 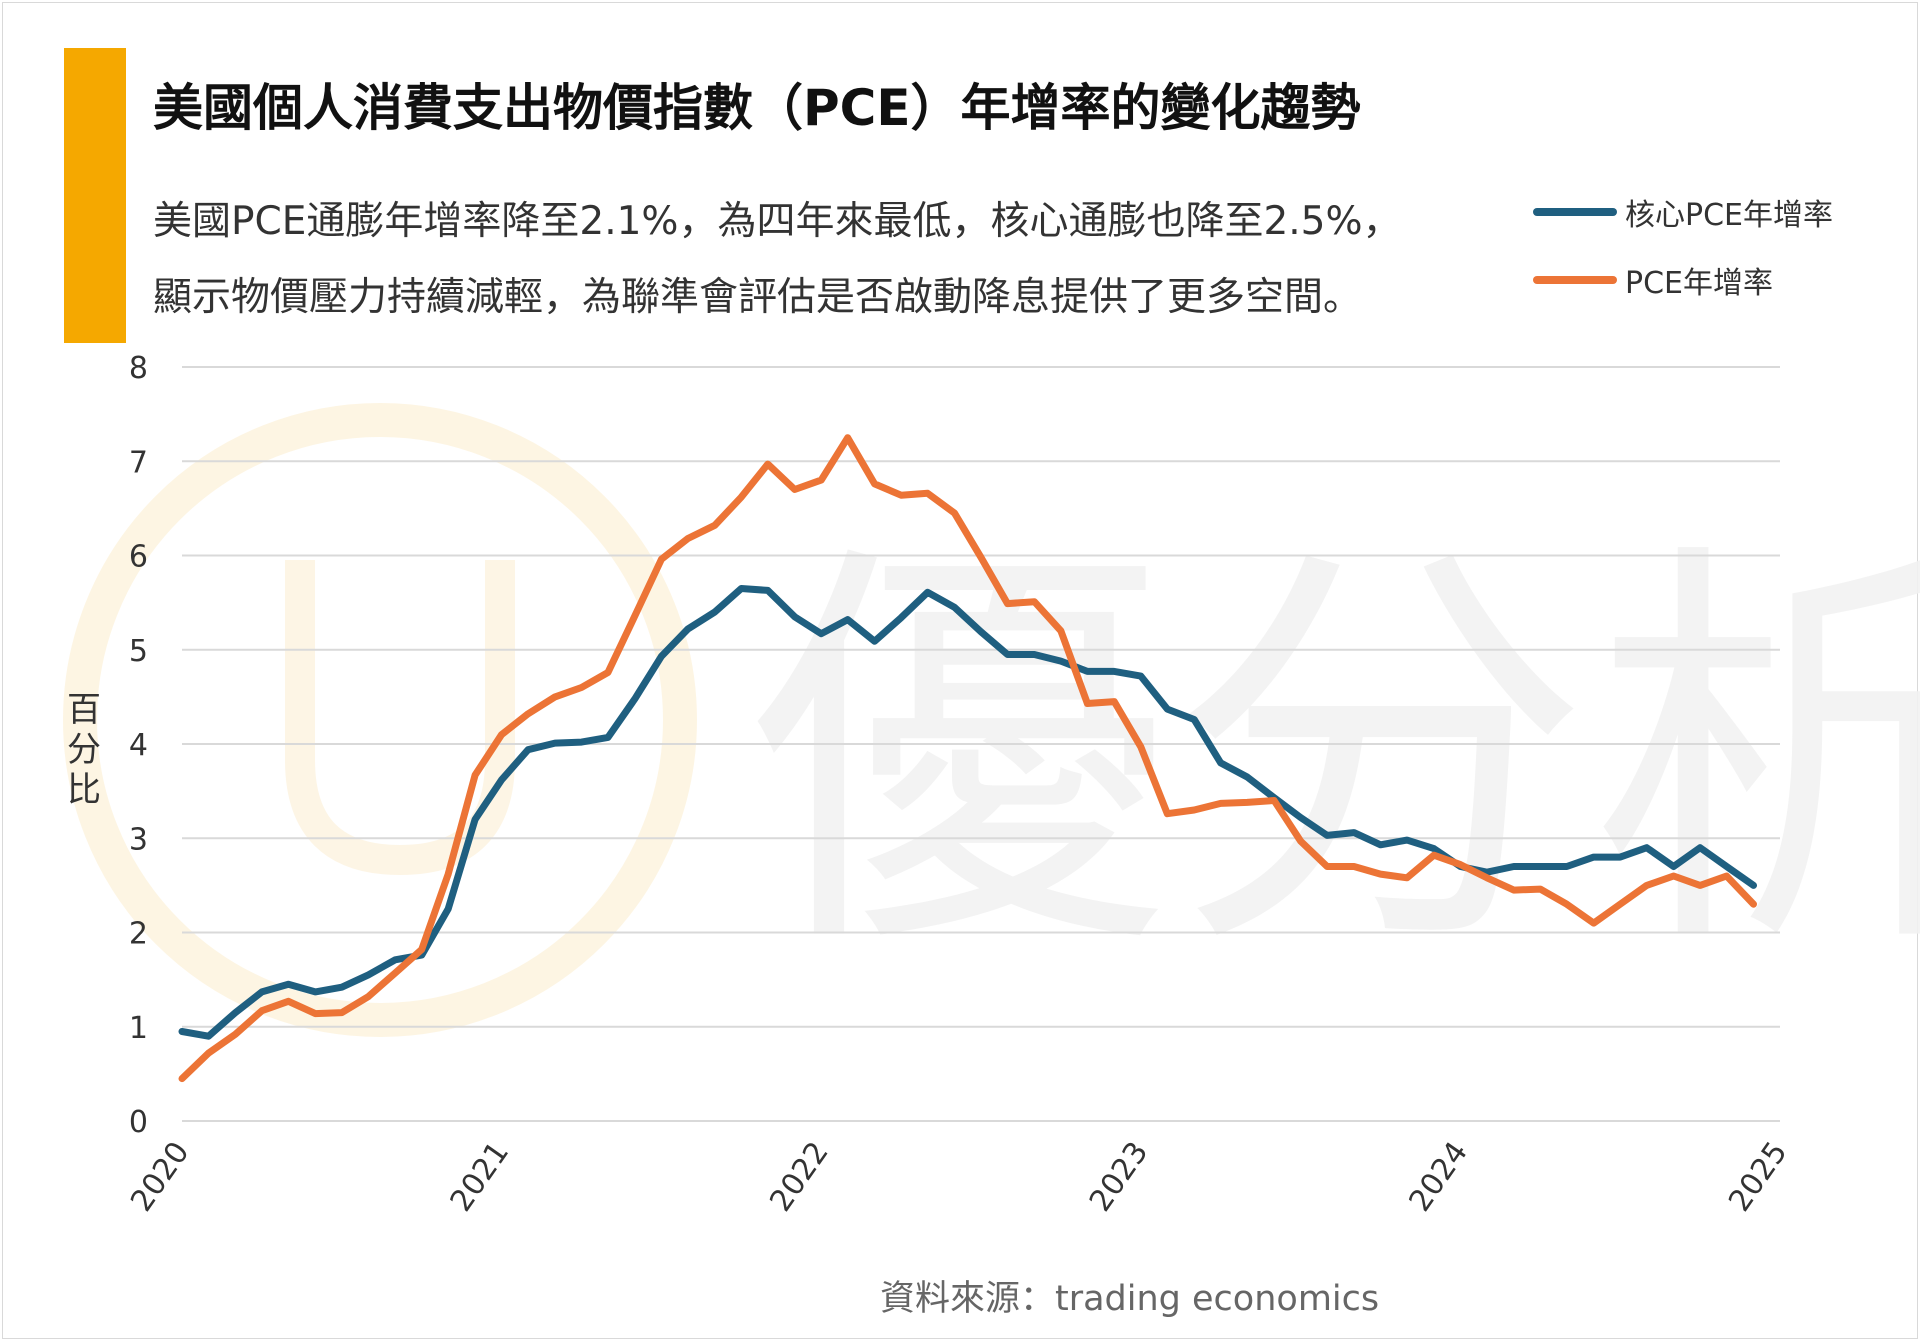 What do you see at coordinates (138, 934) in the screenshot?
I see `y-tick-label: 2` at bounding box center [138, 934].